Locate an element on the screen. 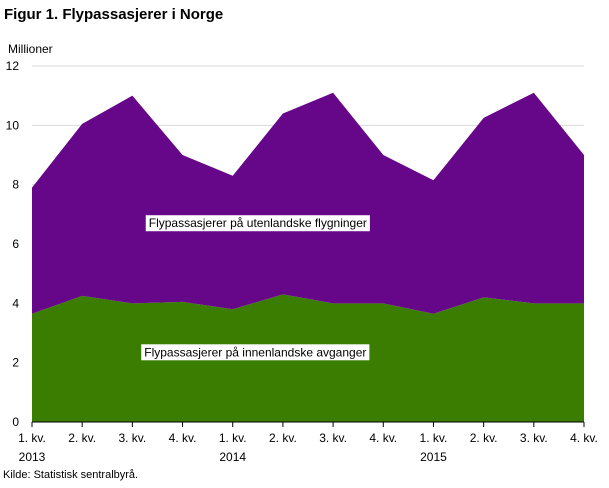 The width and height of the screenshot is (609, 488). y-tick-label-3: 6 is located at coordinates (15, 244).